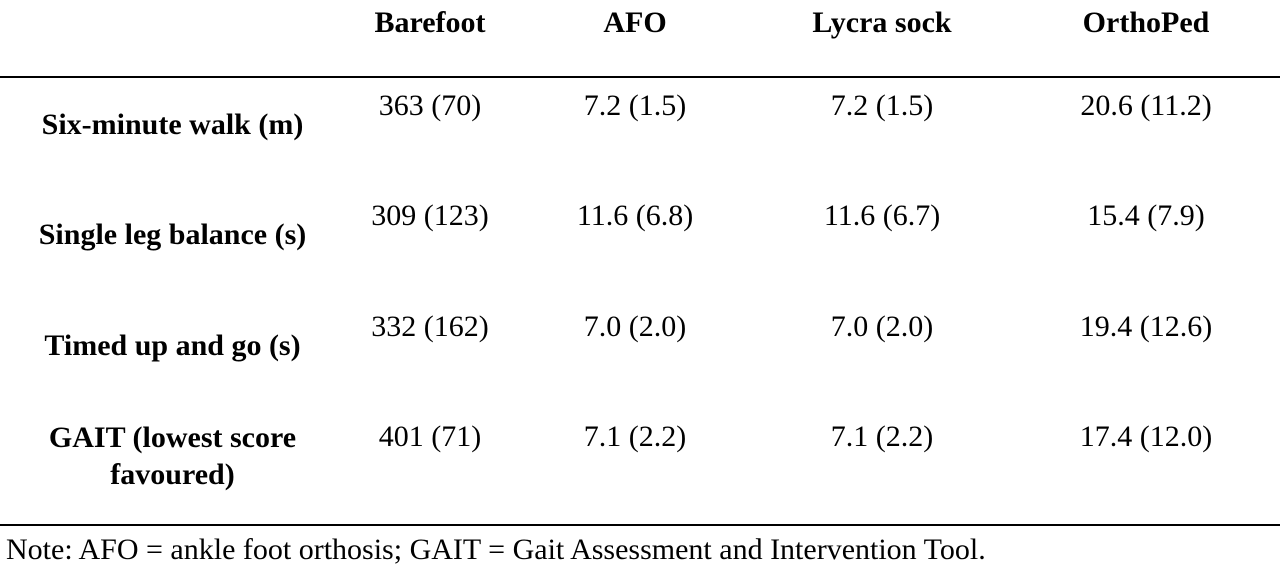  Describe the element at coordinates (635, 22) in the screenshot. I see `column-header-afo: AFO` at that location.